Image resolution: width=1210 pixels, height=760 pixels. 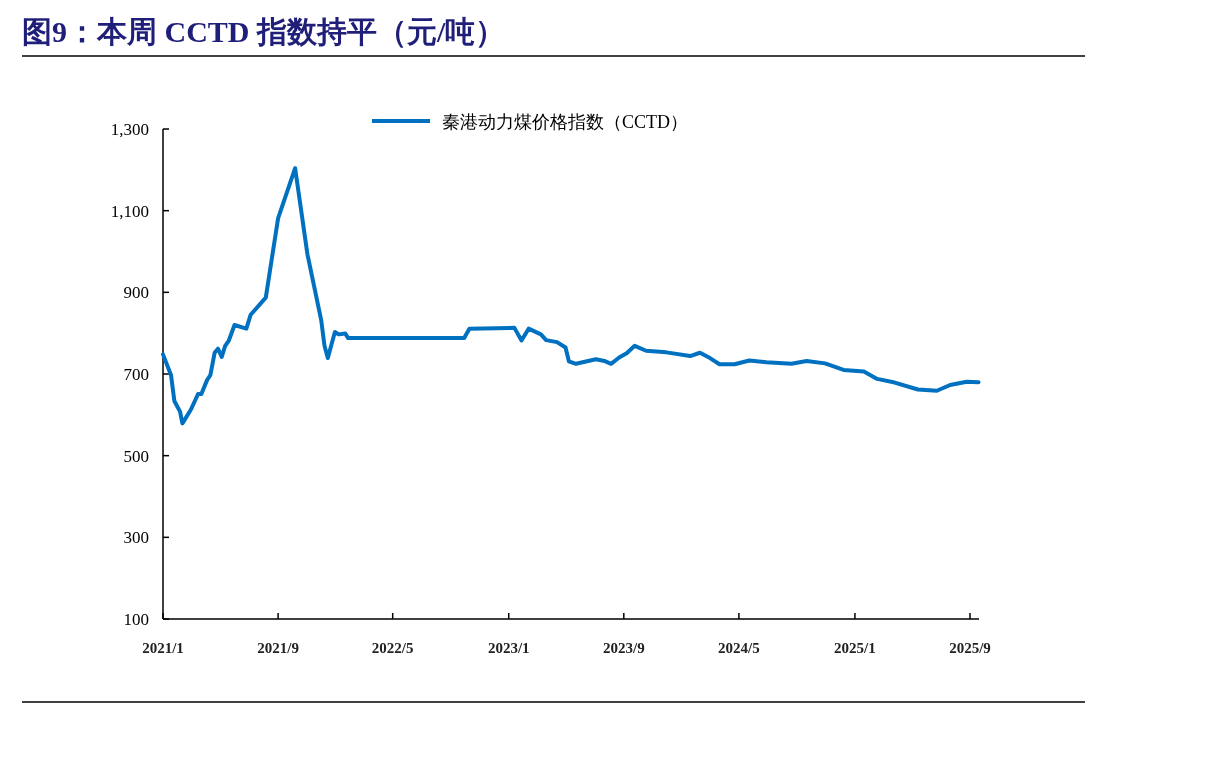 What do you see at coordinates (855, 648) in the screenshot?
I see `x-tick-label: 2025/1` at bounding box center [855, 648].